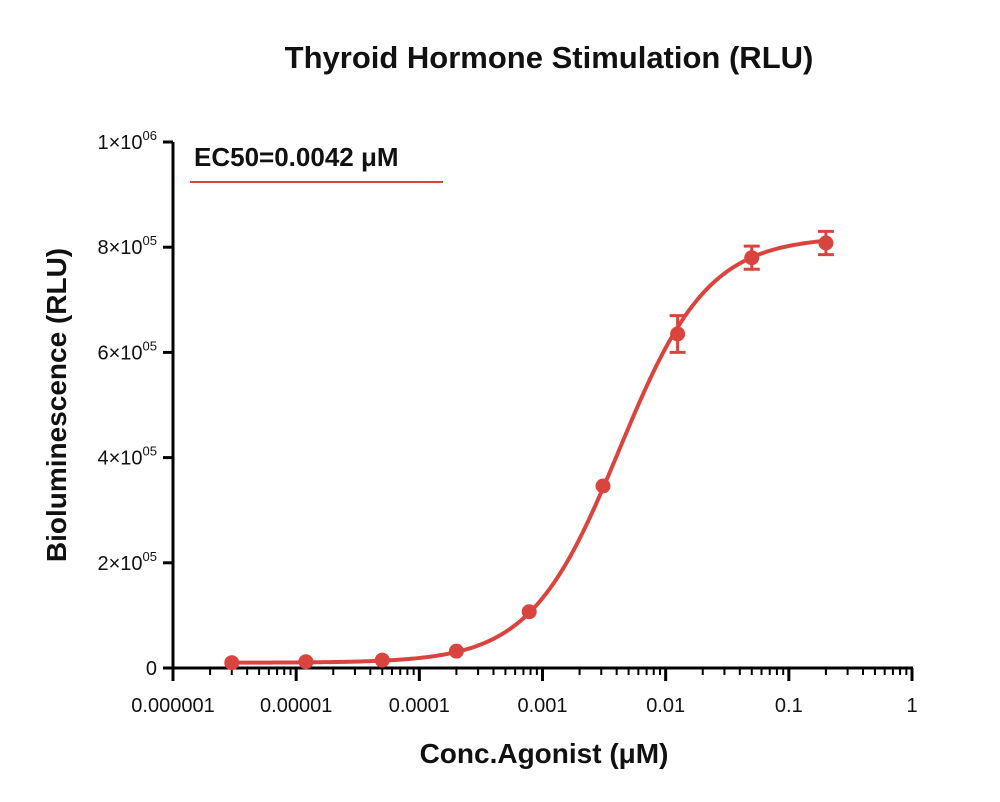 The width and height of the screenshot is (1000, 802). I want to click on y-tick-label: 8×1005, so click(127, 246).